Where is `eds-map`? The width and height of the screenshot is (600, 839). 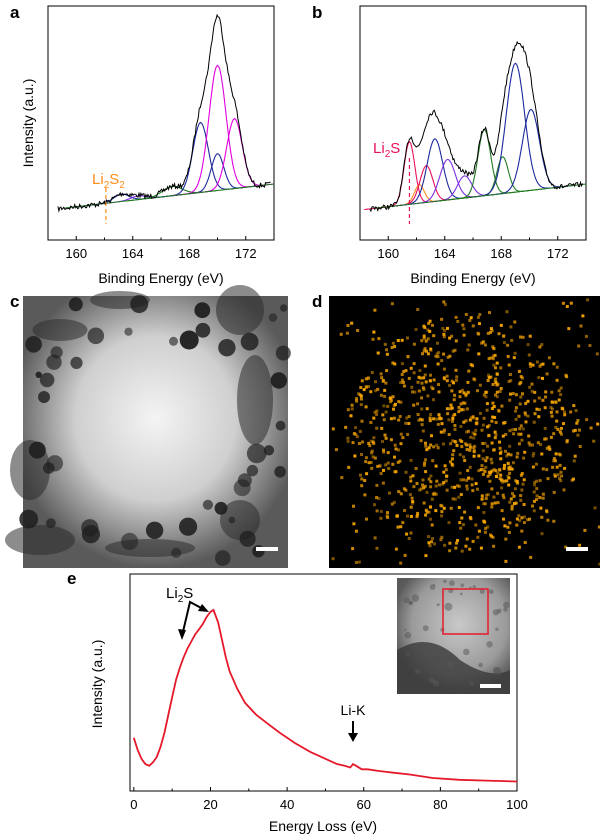
eds-map is located at coordinates (464, 432).